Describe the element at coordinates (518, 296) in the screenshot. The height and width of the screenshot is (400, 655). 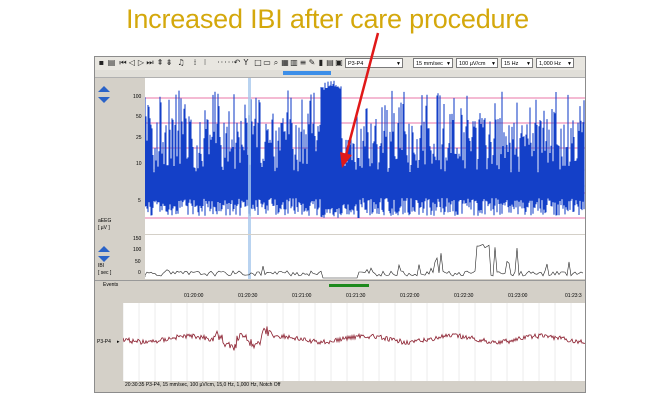
I see `time-label: 01:23:00` at that location.